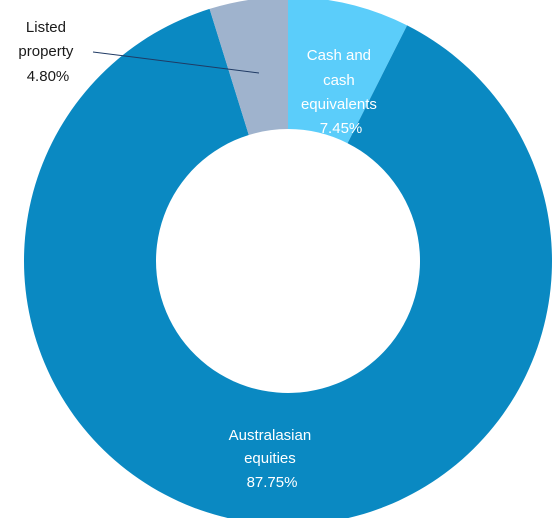  What do you see at coordinates (341, 92) in the screenshot?
I see `label-cash-and-cash-equivalents: Cash and cash equivalents 7.45%` at bounding box center [341, 92].